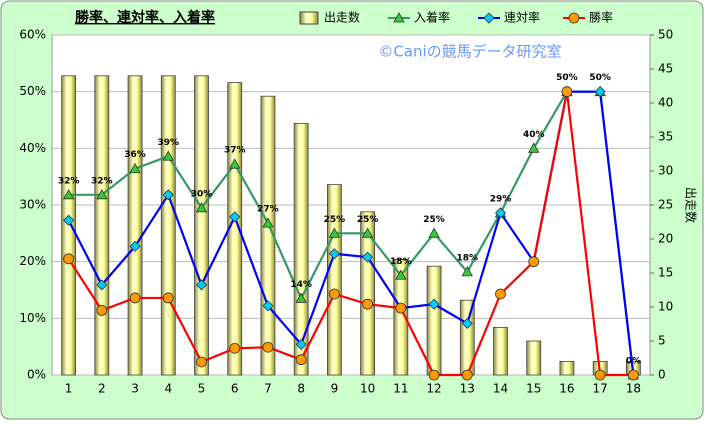  I want to click on data-label: 14%, so click(301, 285).